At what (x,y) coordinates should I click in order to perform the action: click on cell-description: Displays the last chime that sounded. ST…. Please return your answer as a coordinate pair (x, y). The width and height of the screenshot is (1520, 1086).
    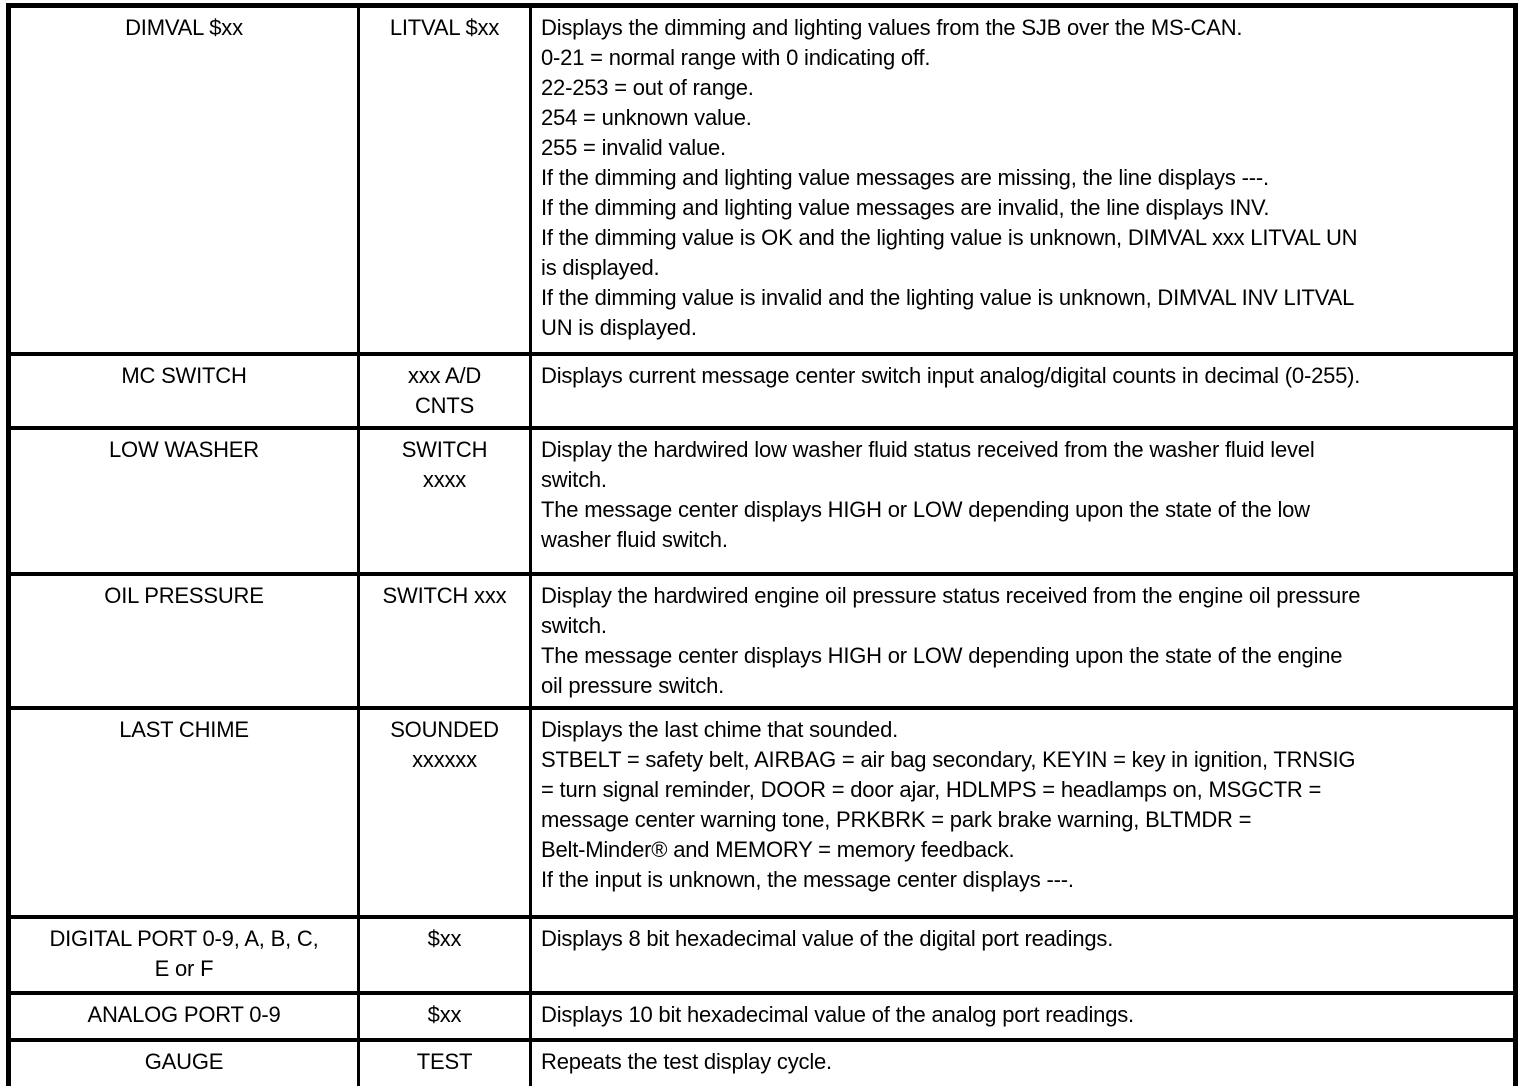
    Looking at the image, I should click on (1023, 812).